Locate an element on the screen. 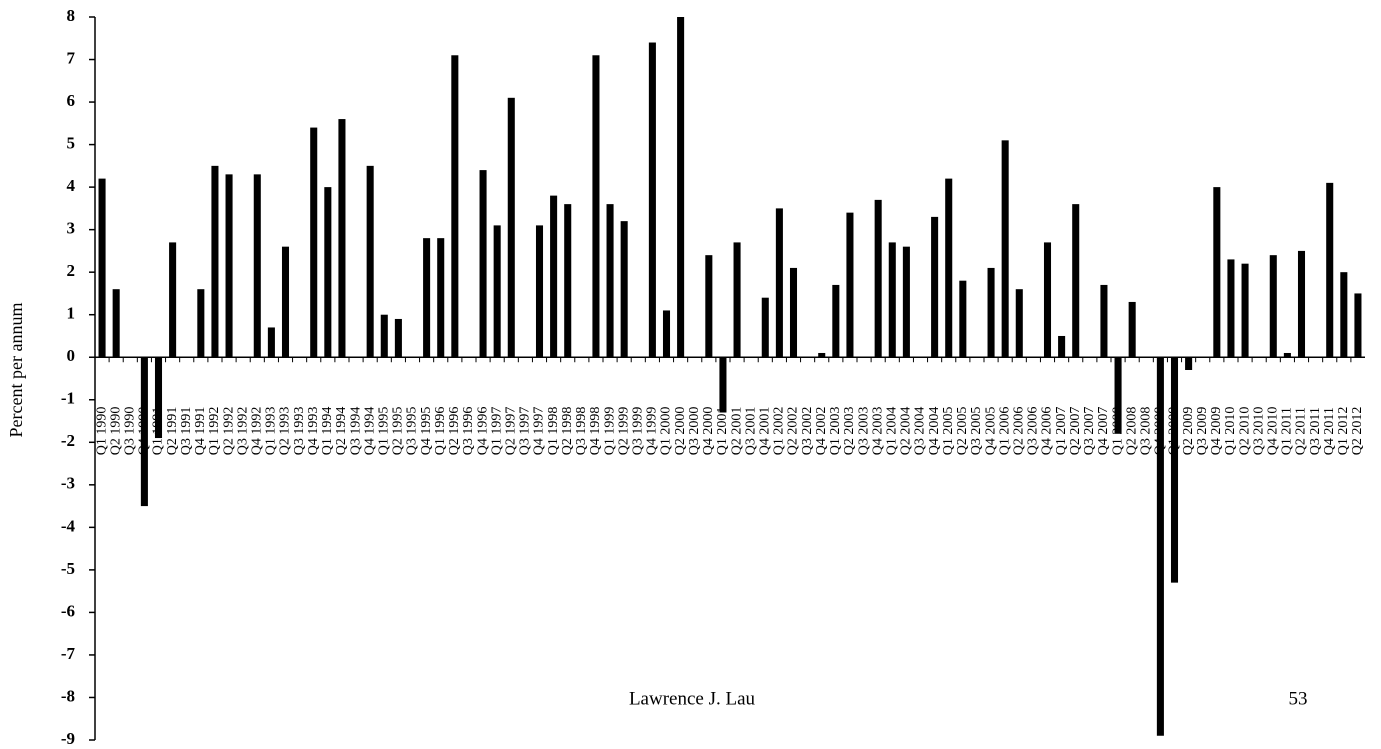 Image resolution: width=1381 pixels, height=749 pixels. x-tick-label: Q1 2001 is located at coordinates (722, 431).